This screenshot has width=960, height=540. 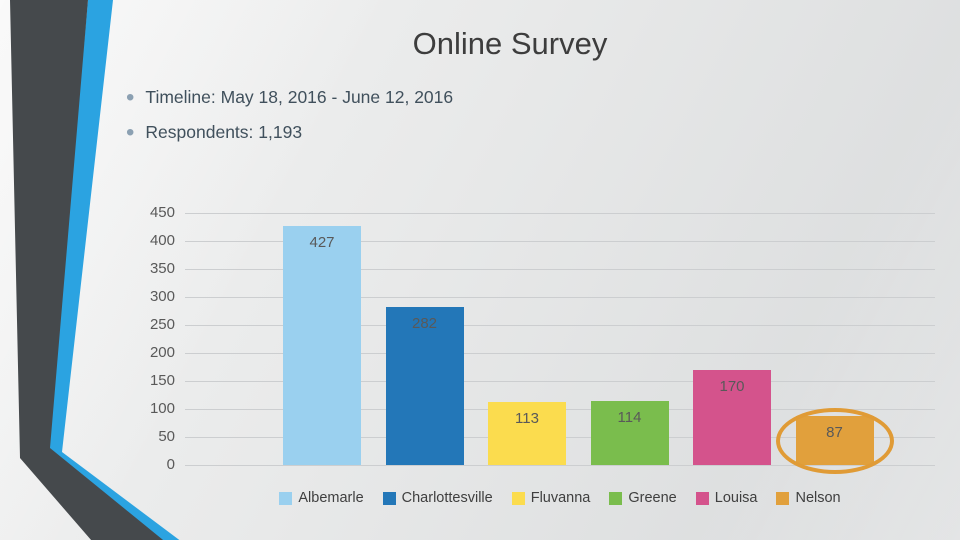 I want to click on legend-item-fluvanna: Fluvanna, so click(x=551, y=498).